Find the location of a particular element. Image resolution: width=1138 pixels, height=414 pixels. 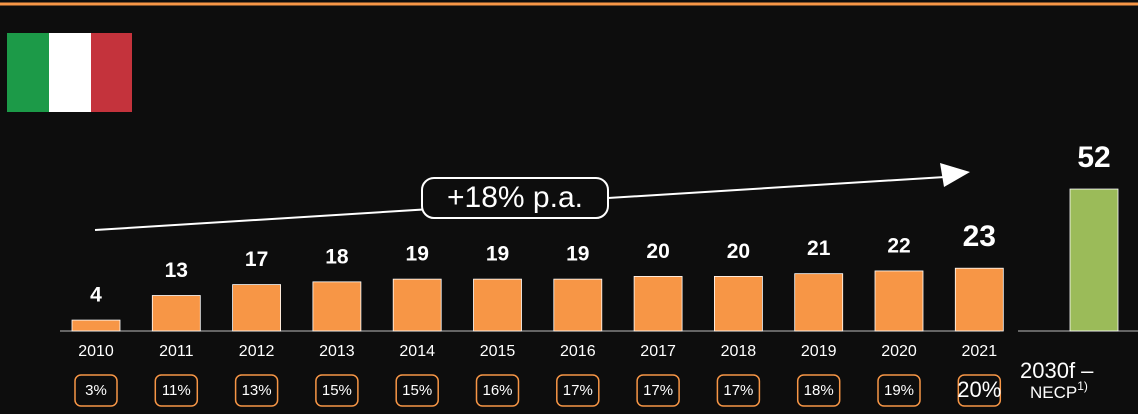

x-tick-label: 2010 is located at coordinates (96, 351).